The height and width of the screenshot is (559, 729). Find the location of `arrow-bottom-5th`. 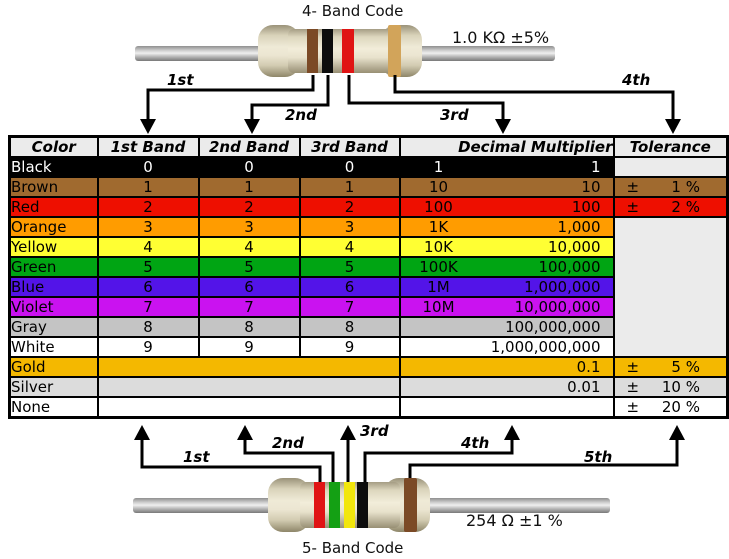

arrow-bottom-5th is located at coordinates (543, 458).